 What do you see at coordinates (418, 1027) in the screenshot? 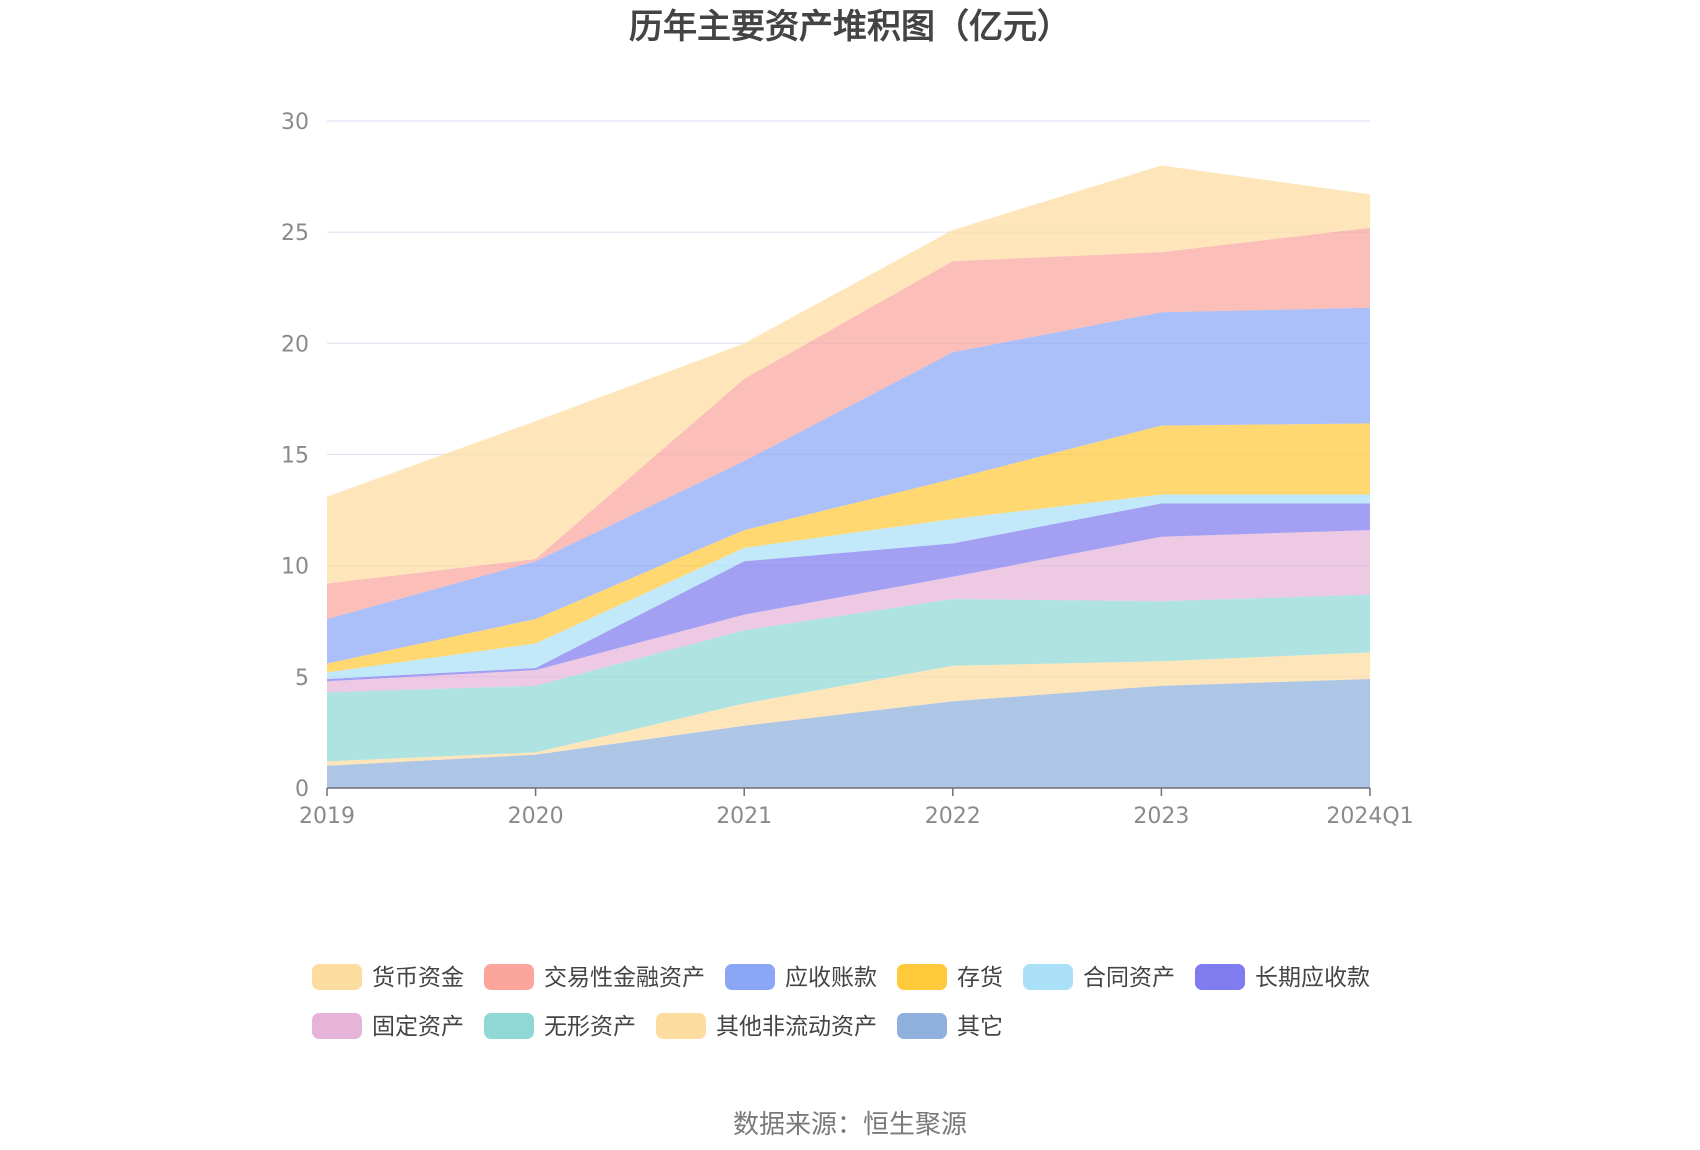
I see `legend-label: 固定资产` at bounding box center [418, 1027].